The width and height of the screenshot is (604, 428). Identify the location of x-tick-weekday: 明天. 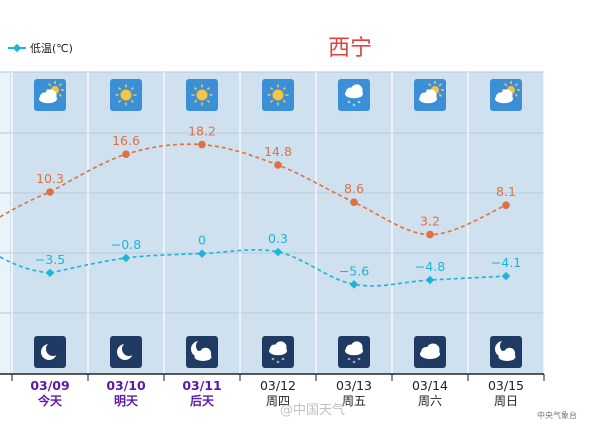
(126, 401).